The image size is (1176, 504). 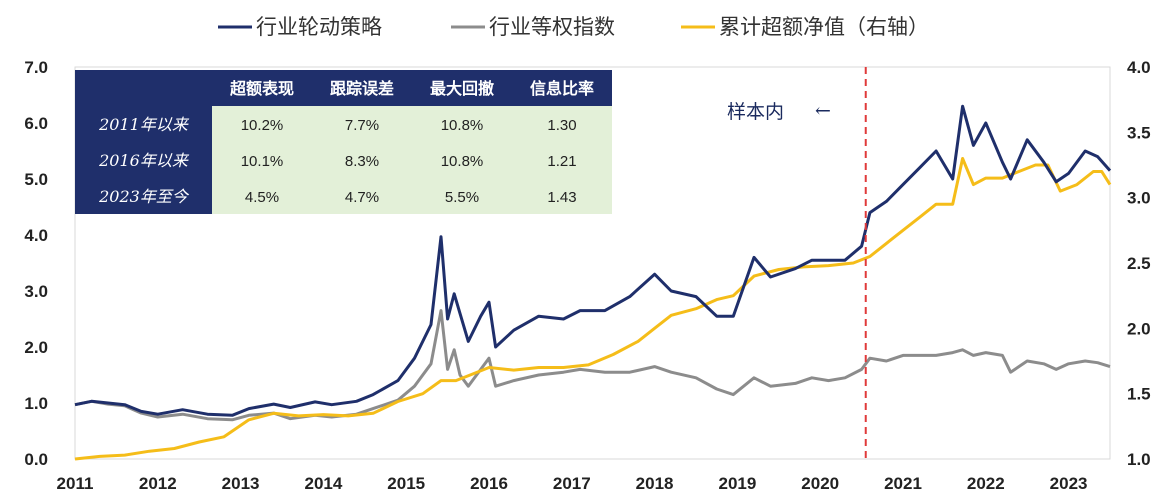 What do you see at coordinates (986, 483) in the screenshot?
I see `x-tick-label: 2022` at bounding box center [986, 483].